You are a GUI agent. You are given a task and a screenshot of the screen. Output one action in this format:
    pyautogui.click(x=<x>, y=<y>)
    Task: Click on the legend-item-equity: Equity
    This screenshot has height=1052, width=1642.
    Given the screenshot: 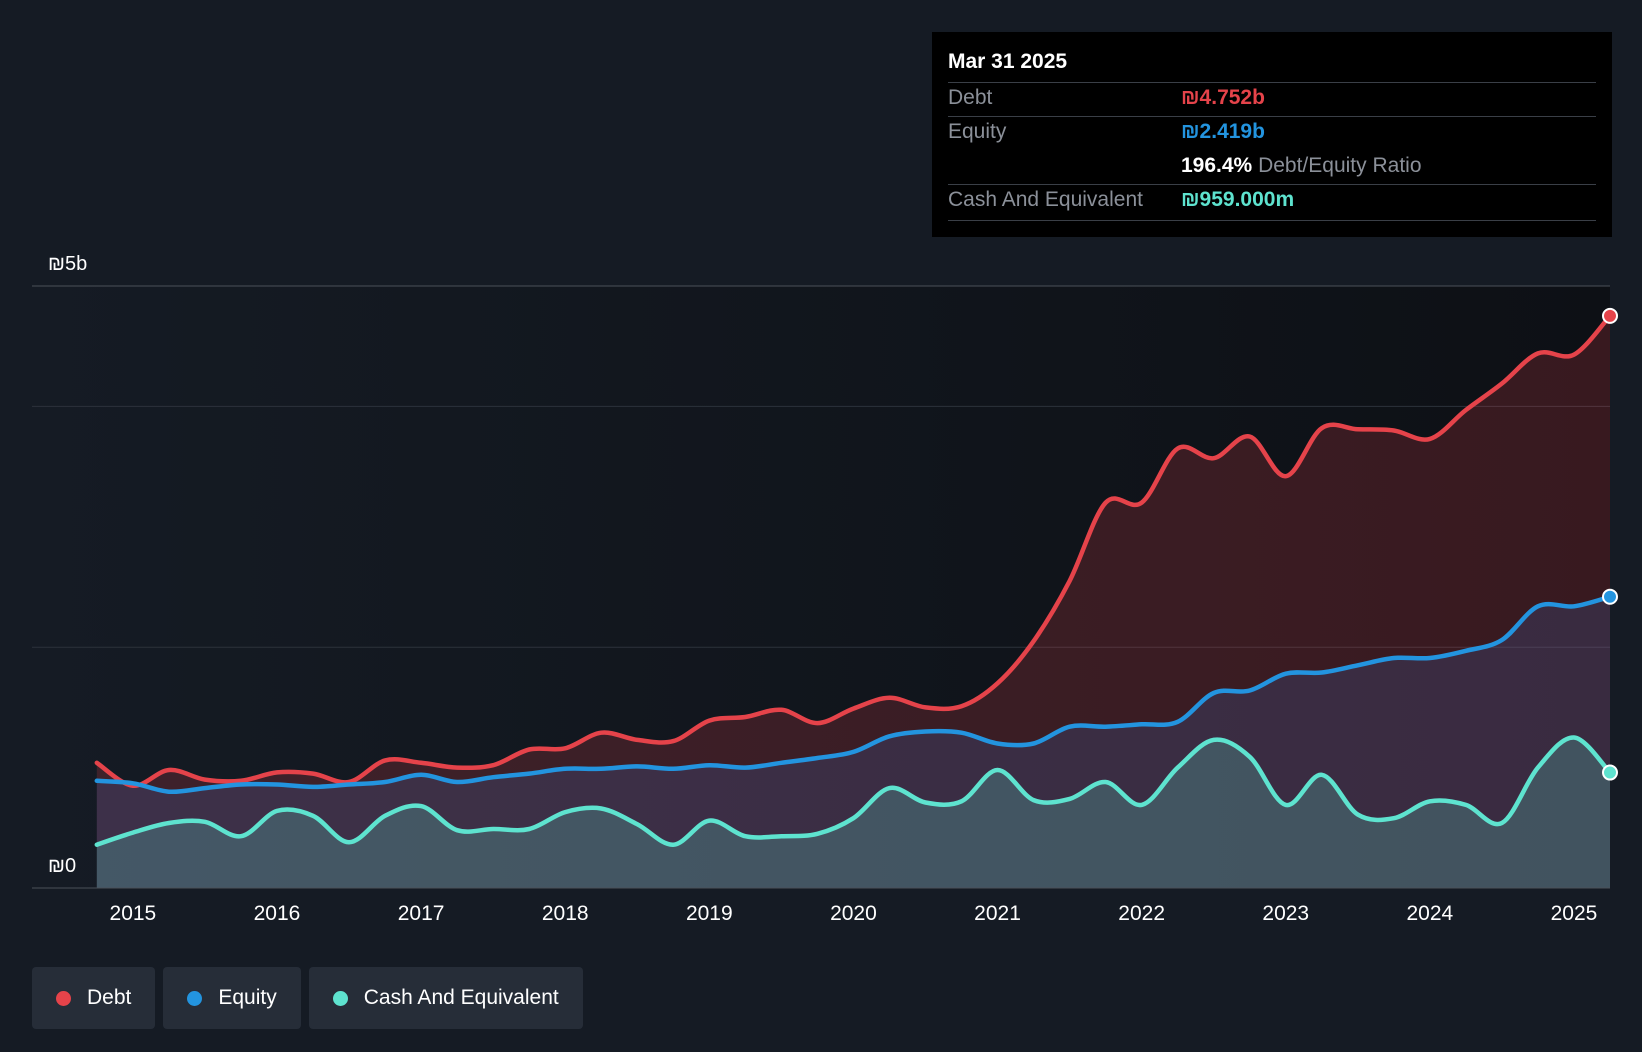 What is the action you would take?
    pyautogui.click(x=232, y=998)
    